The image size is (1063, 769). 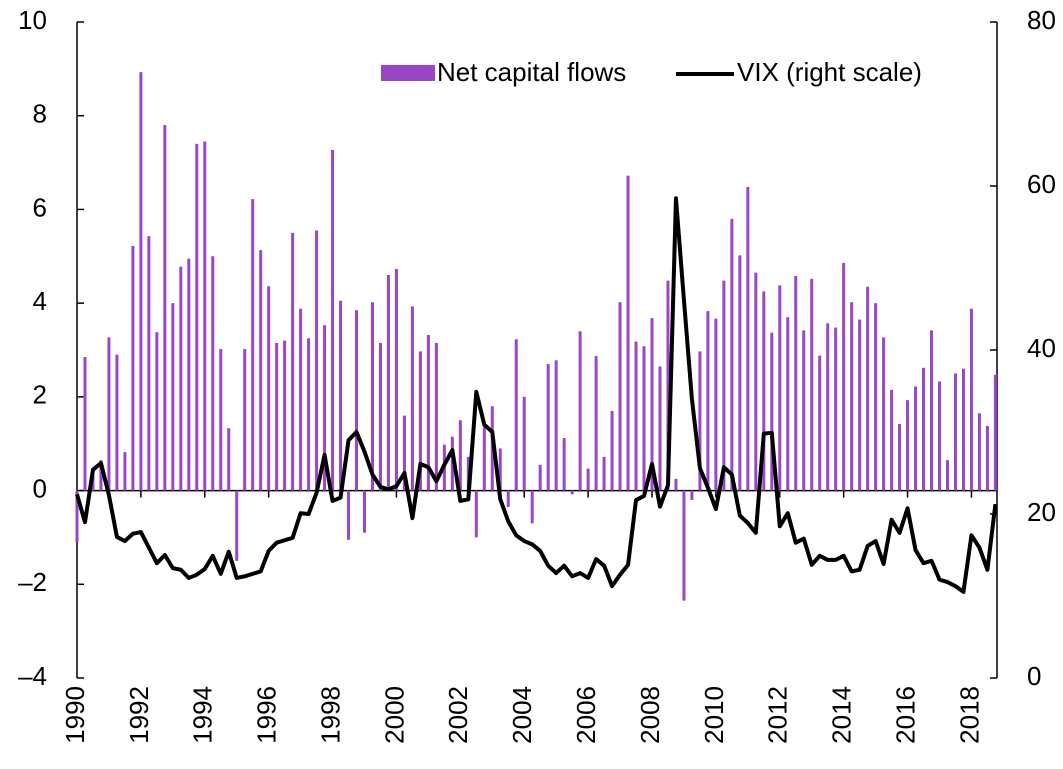 What do you see at coordinates (1041, 20) in the screenshot?
I see `y2-tick-label: 80` at bounding box center [1041, 20].